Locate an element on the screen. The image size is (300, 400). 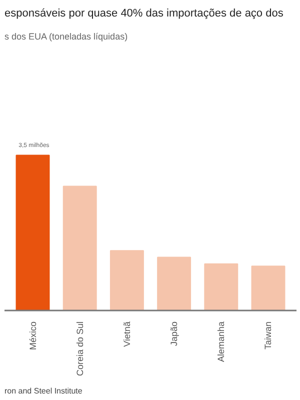
x-tick-label: México is located at coordinates (33, 335).